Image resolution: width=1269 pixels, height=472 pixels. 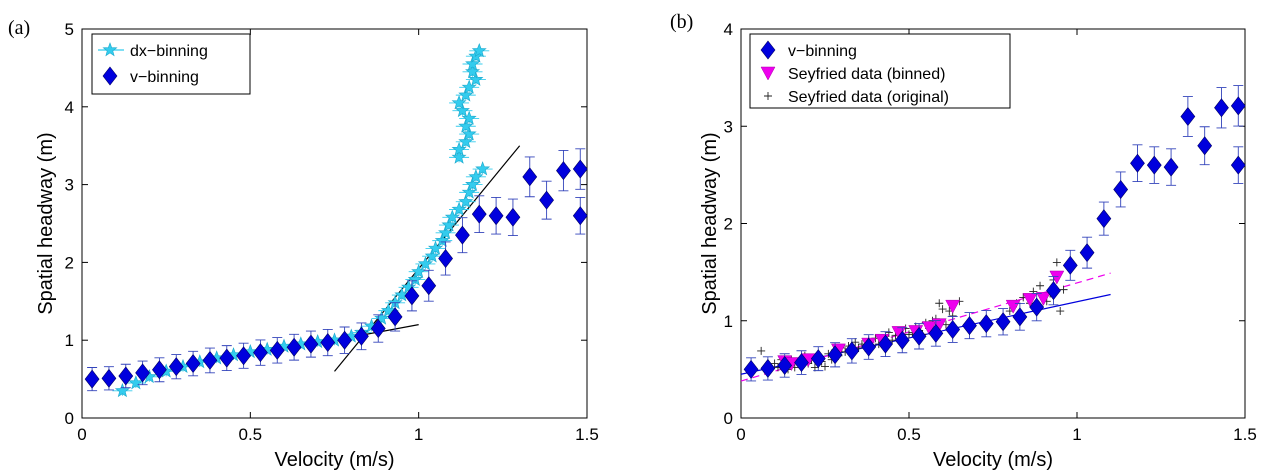 What do you see at coordinates (69, 185) in the screenshot?
I see `y-tick-label-3: 3` at bounding box center [69, 185].